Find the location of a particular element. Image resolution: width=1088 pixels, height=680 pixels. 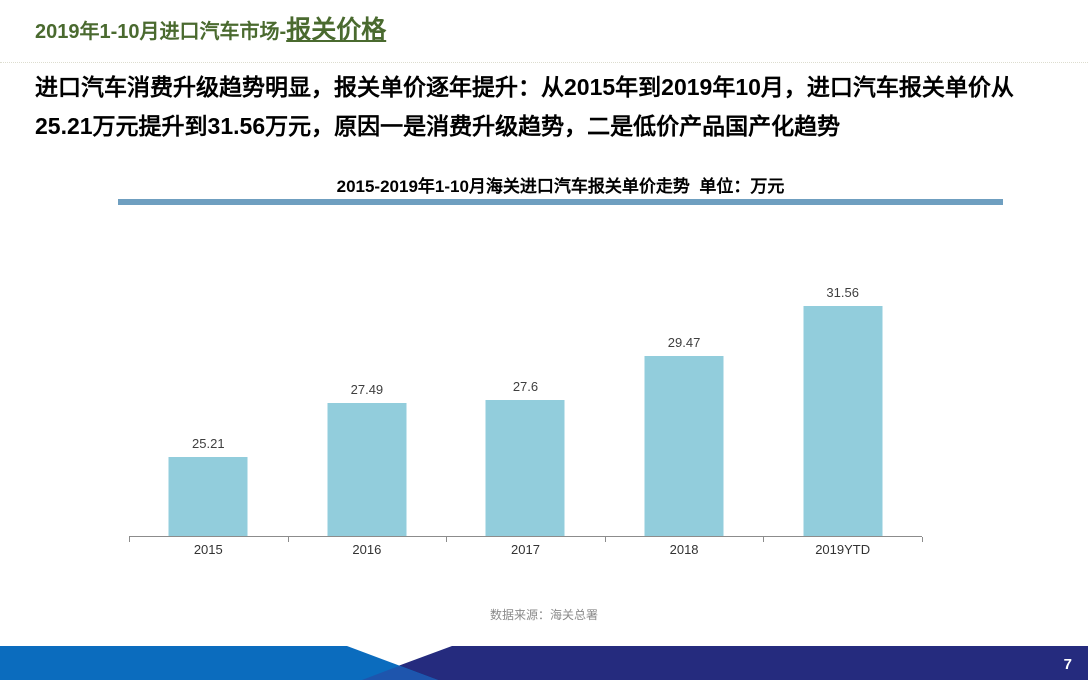

bar-value-label: 31.56 is located at coordinates (842, 292).